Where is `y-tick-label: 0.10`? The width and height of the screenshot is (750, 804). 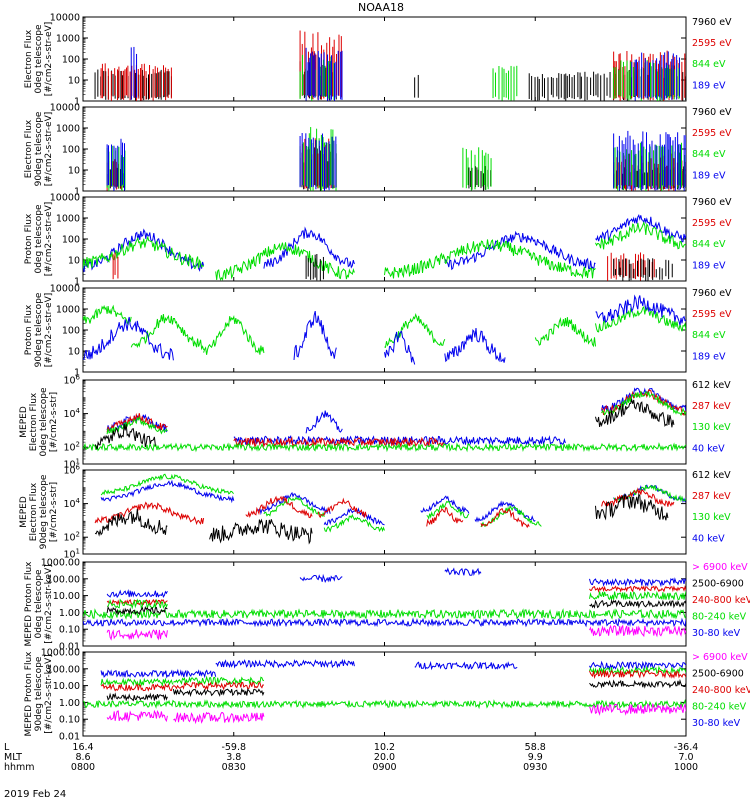
y-tick-label: 0.10 is located at coordinates (69, 630).